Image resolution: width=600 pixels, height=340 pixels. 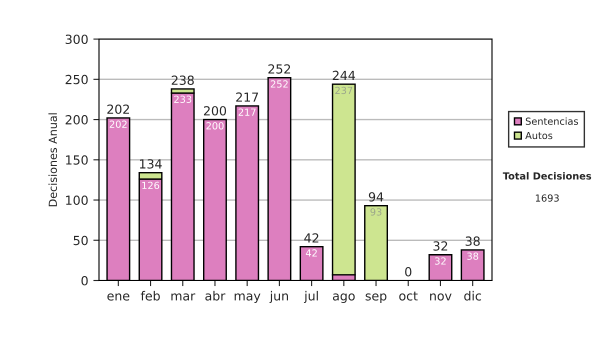 I want to click on x-tick-label: dic, so click(x=473, y=295).